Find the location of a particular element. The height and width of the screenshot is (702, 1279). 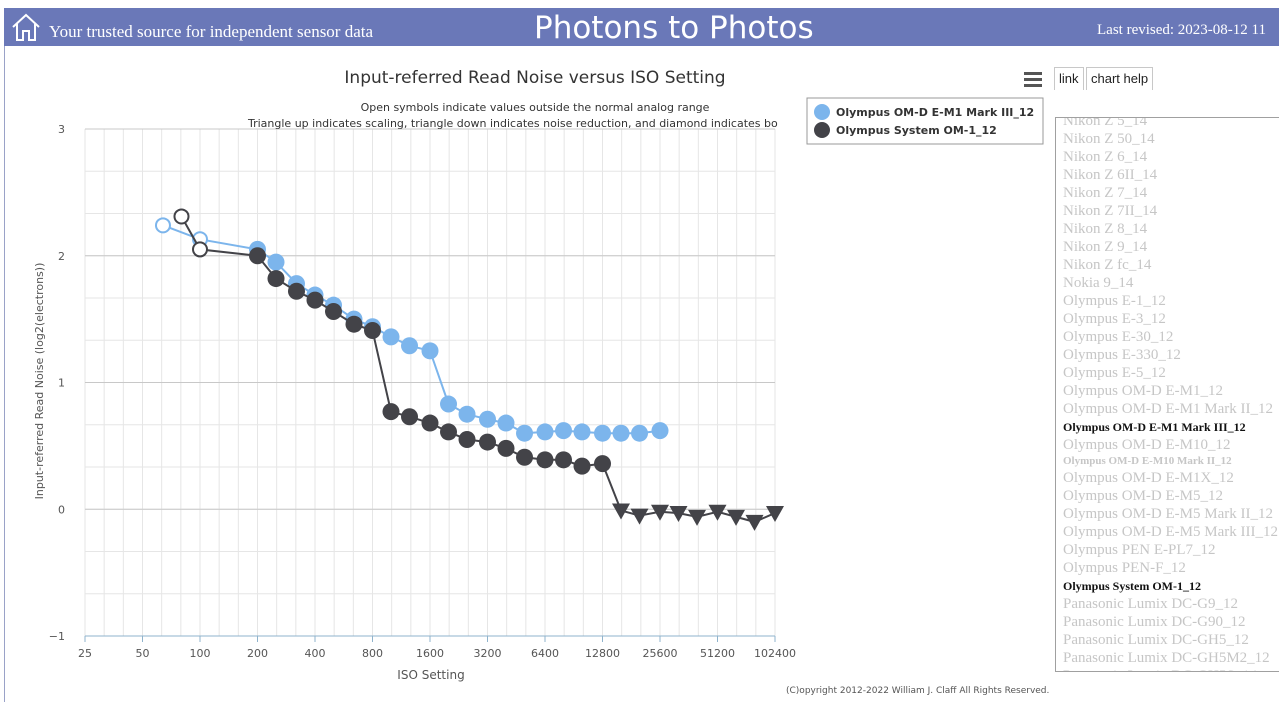

x-tick-label: 800 is located at coordinates (372, 653).